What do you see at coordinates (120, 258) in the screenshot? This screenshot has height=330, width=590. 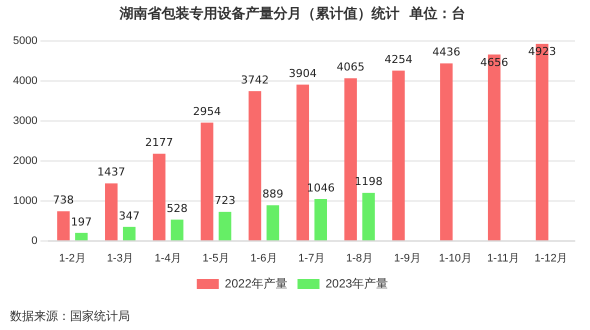 I see `x-tick-label: 1-3月` at bounding box center [120, 258].